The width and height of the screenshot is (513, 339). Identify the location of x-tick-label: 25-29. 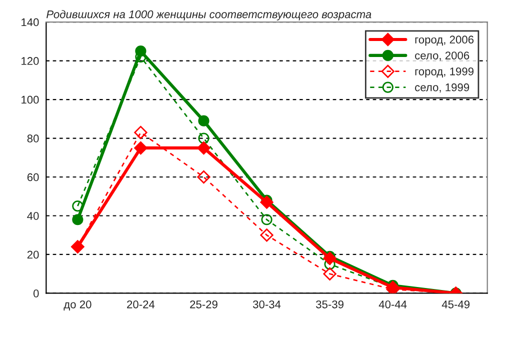
(204, 304).